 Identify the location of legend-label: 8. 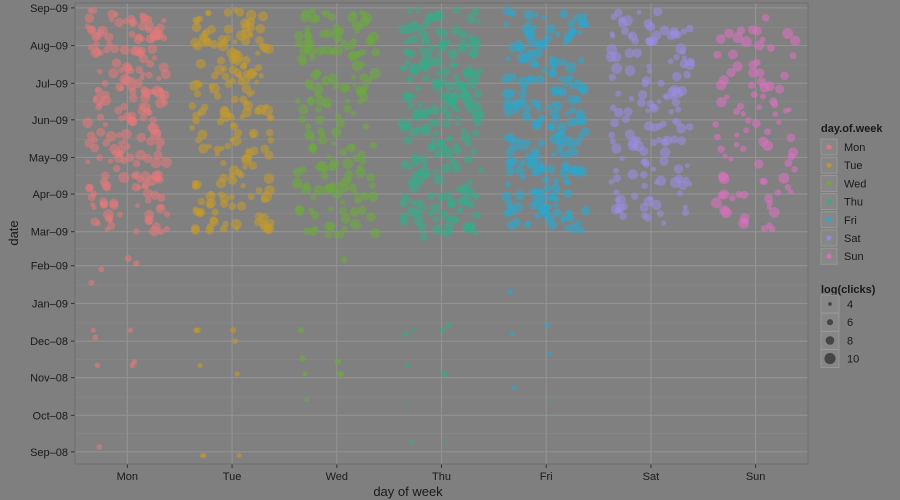
(850, 341).